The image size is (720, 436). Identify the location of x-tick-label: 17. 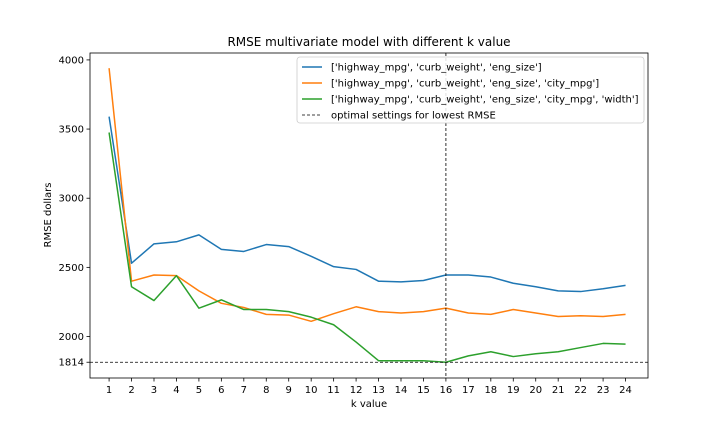
(468, 390).